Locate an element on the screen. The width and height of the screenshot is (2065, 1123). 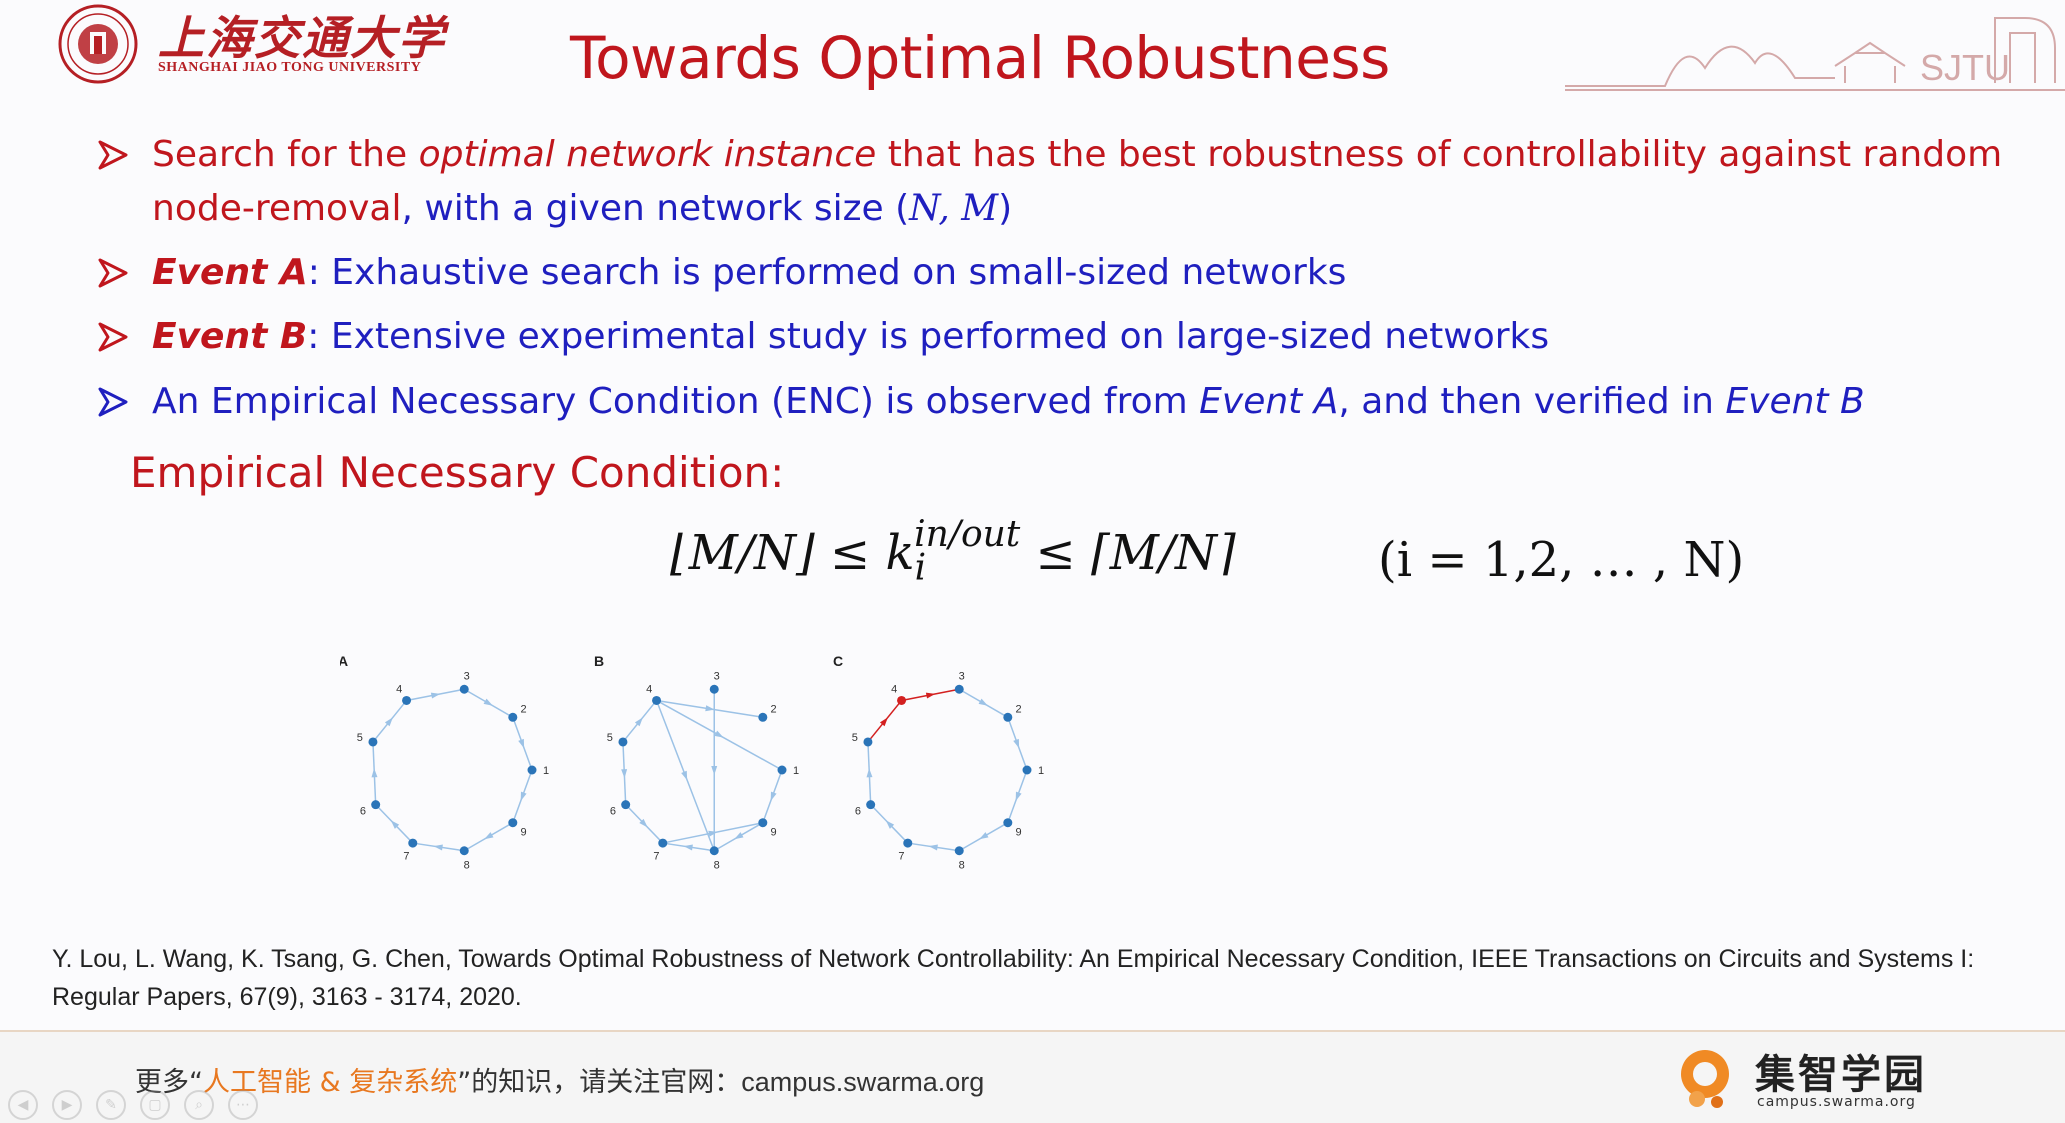
footer-url-link: campus.swarma.org is located at coordinates (863, 1082).